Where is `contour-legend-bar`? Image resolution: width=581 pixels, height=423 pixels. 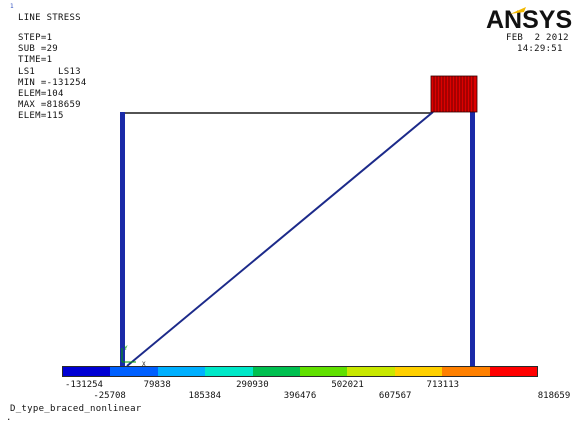
contour-legend-bar is located at coordinates (300, 371).